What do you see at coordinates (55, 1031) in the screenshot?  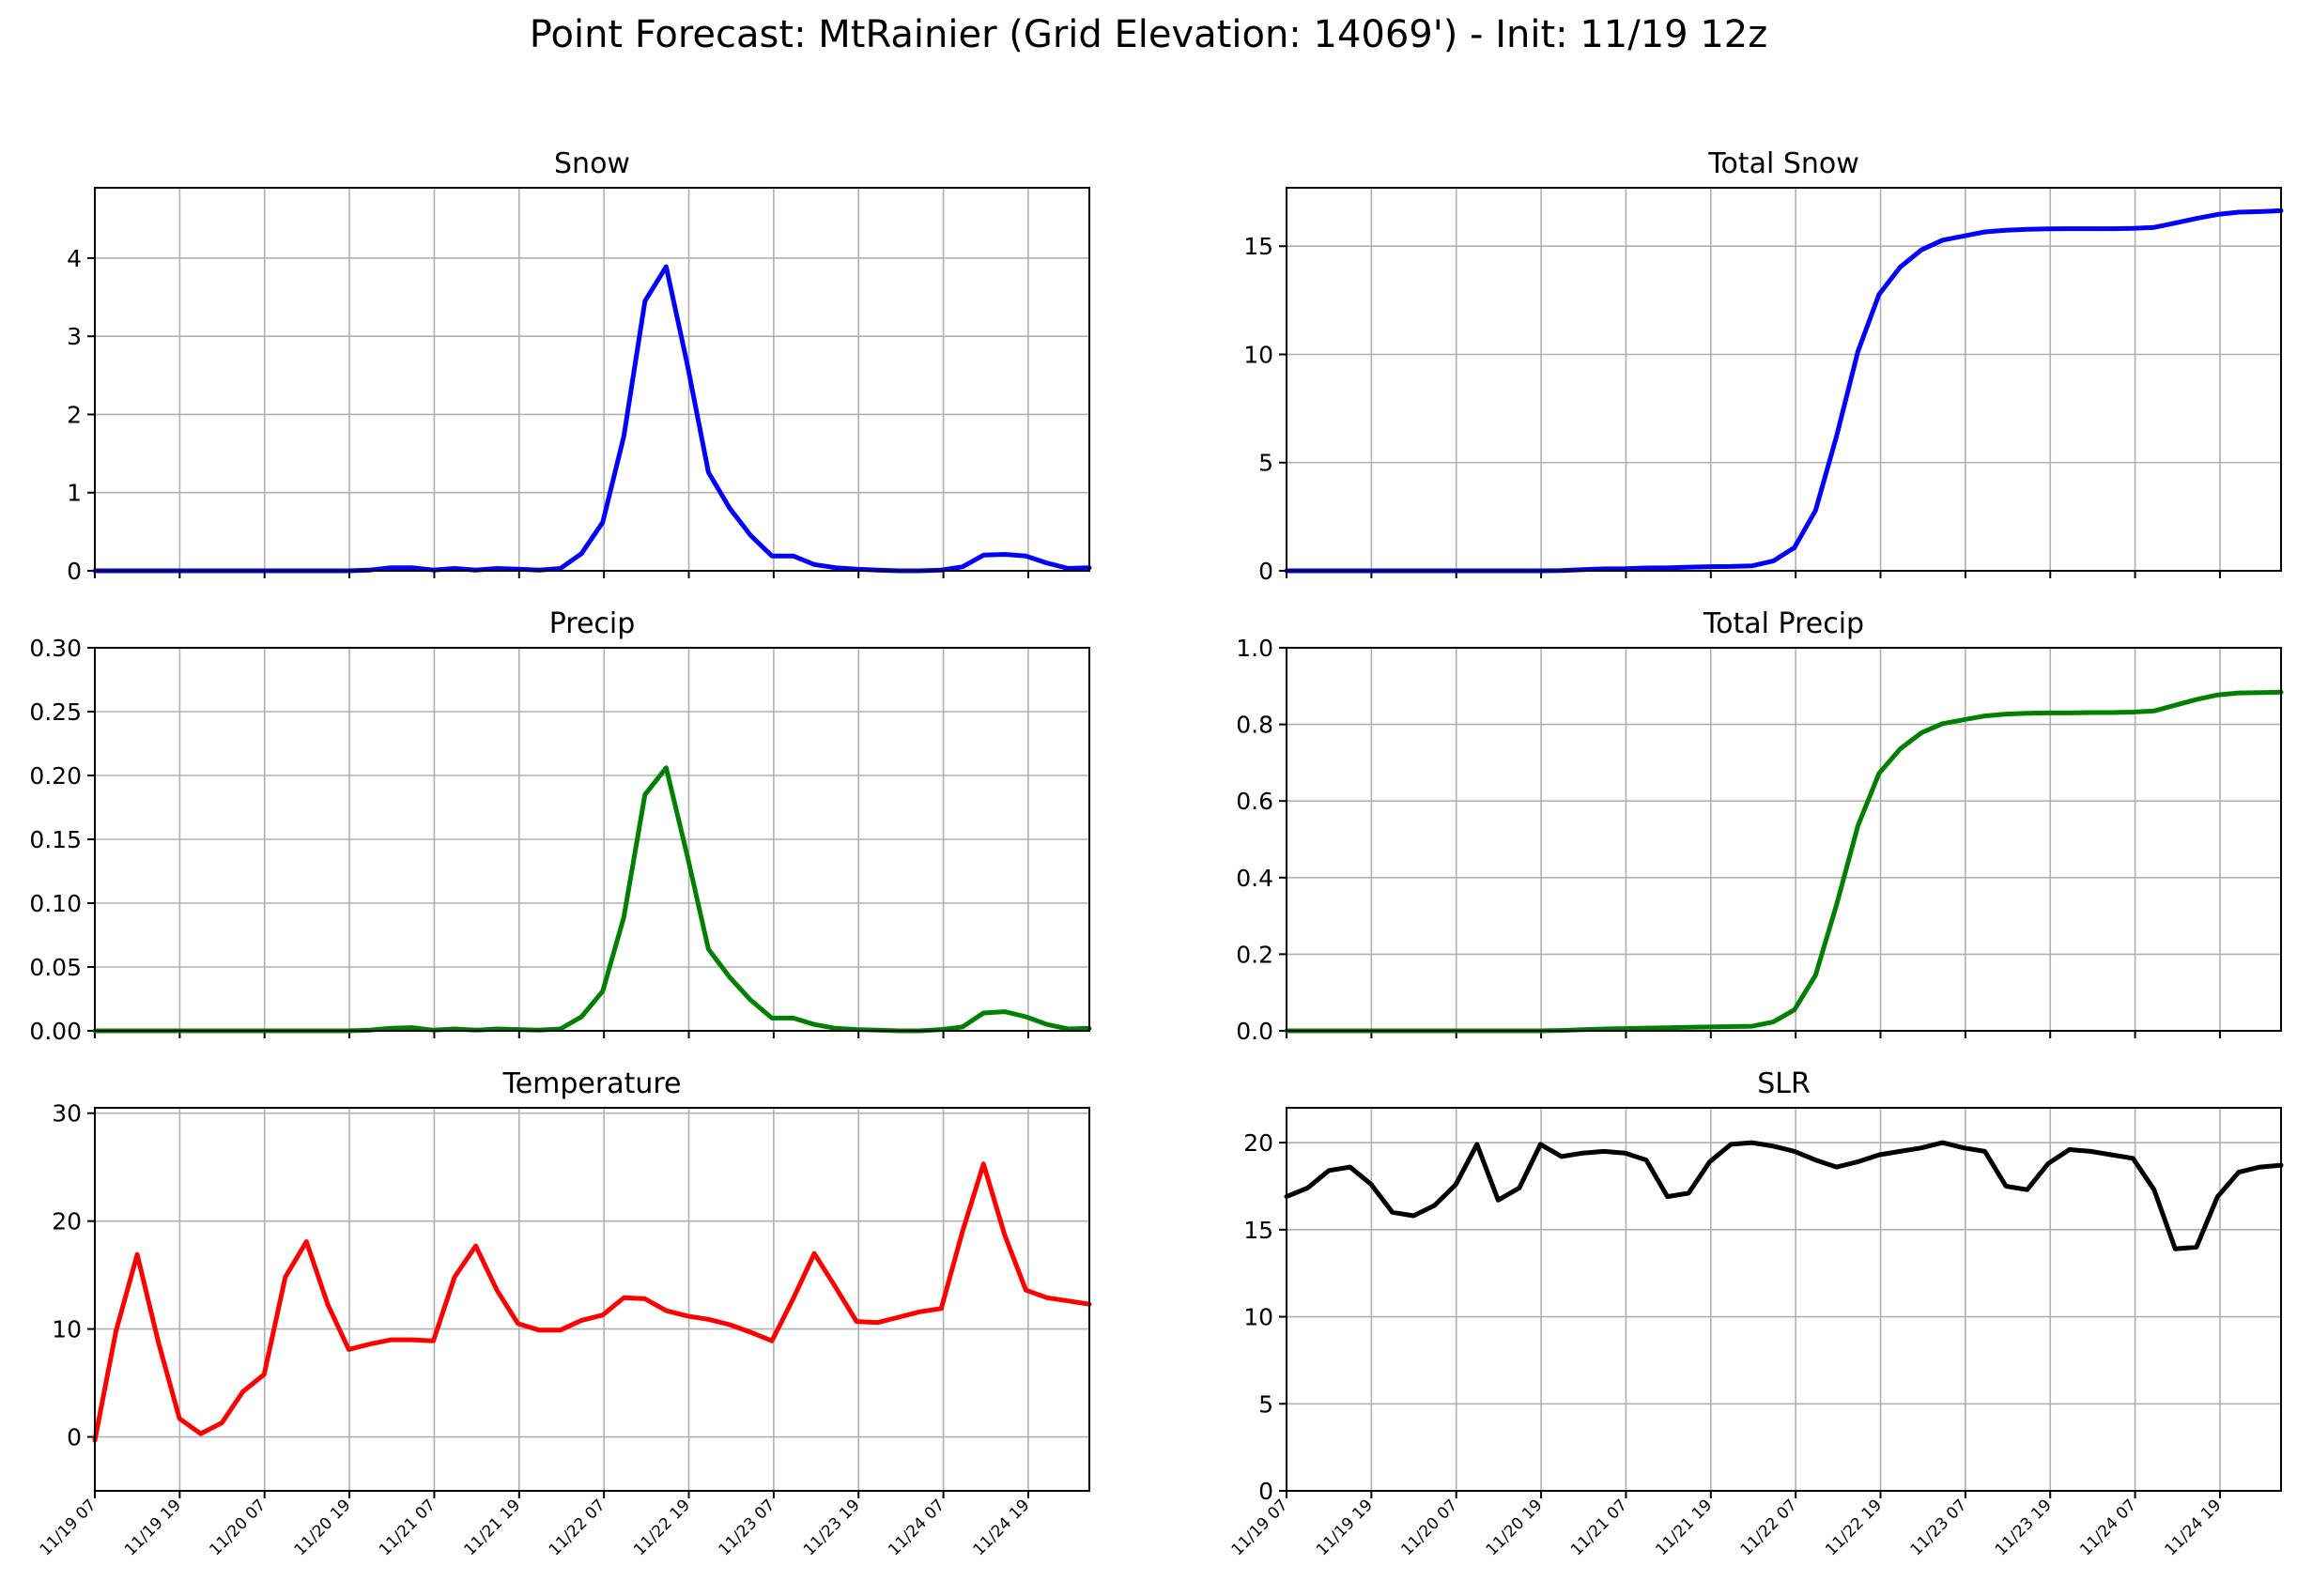 I see `precip-ytick-label: 0.00` at bounding box center [55, 1031].